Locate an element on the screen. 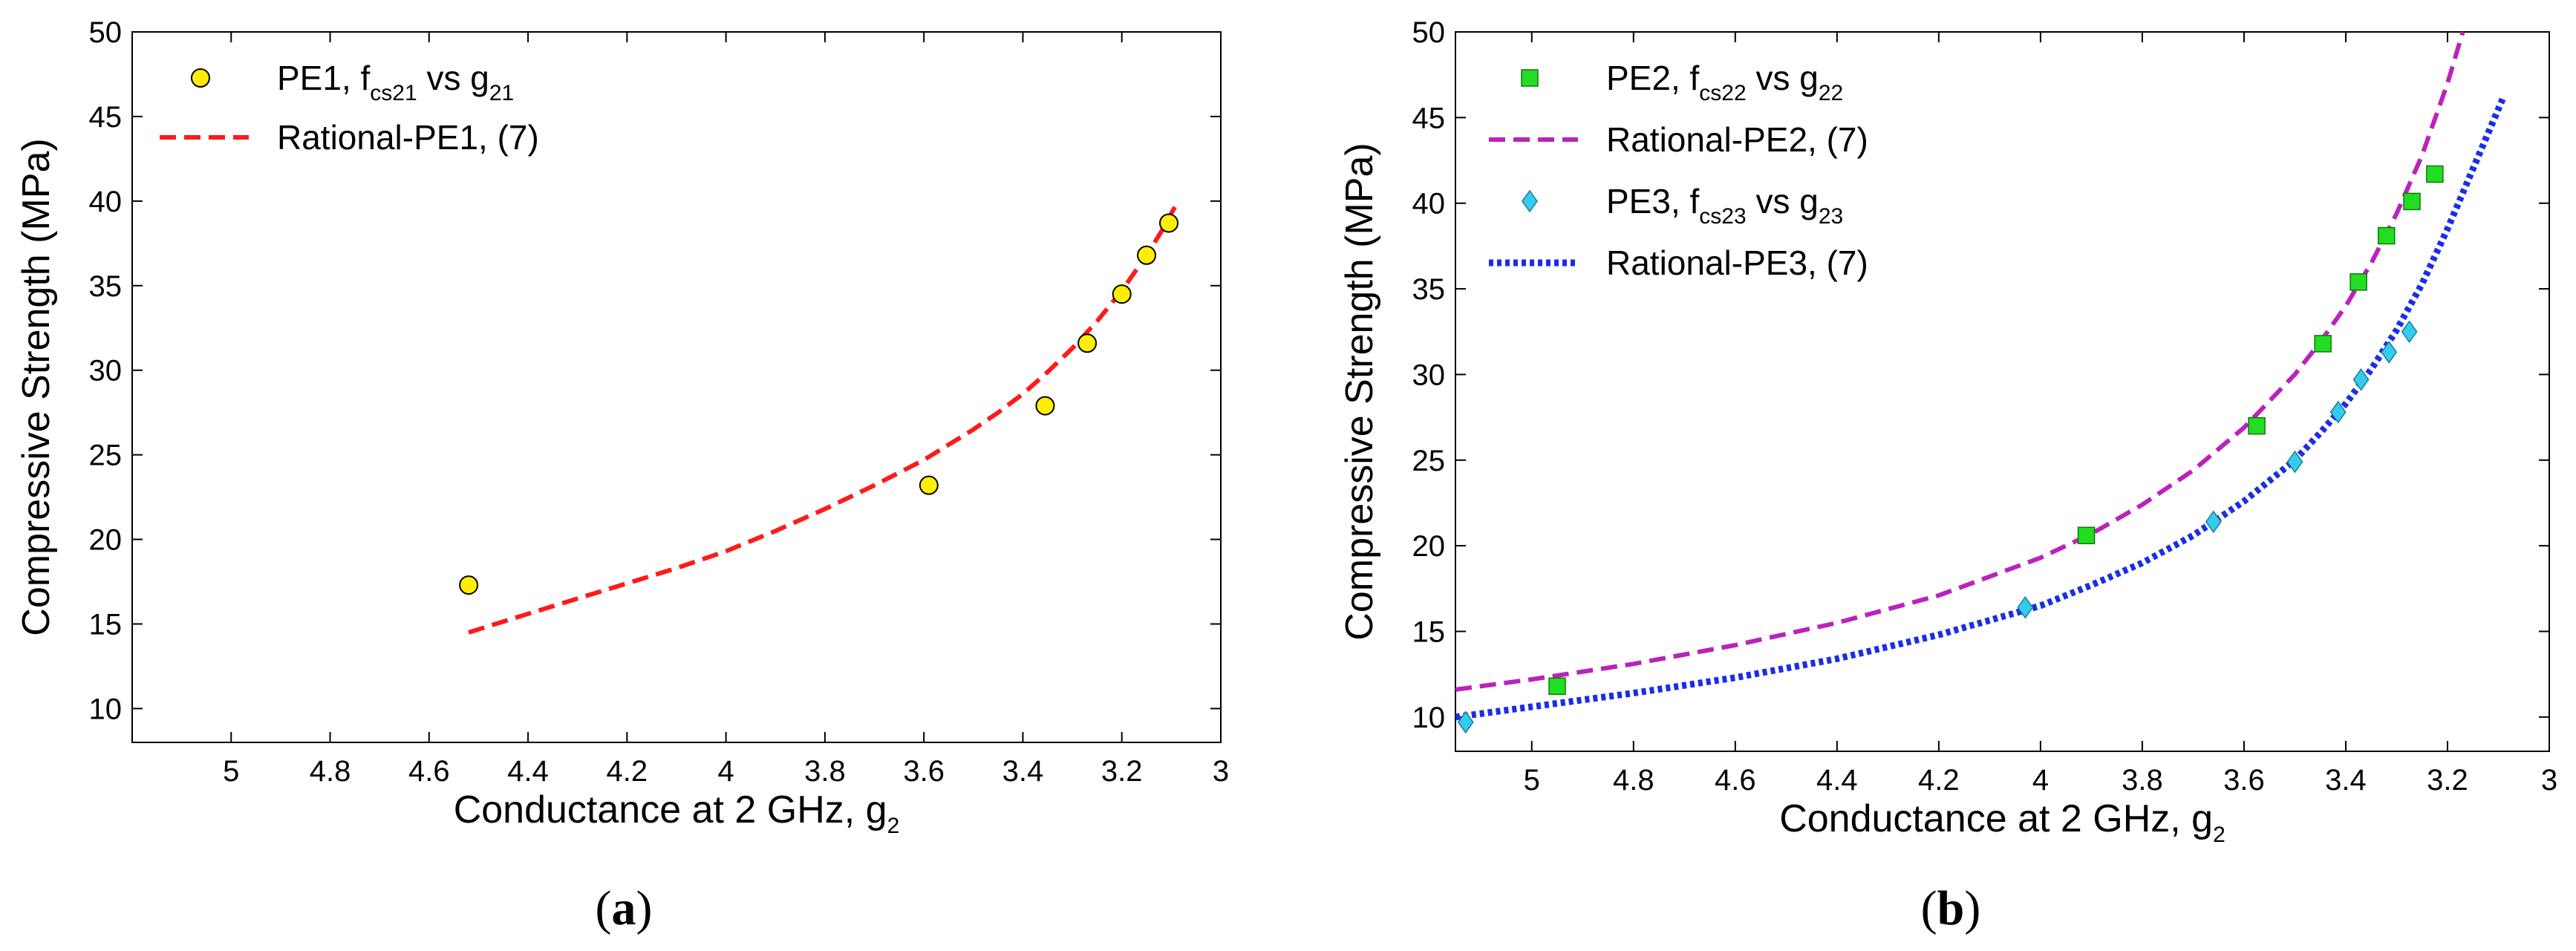 Image resolution: width=2576 pixels, height=951 pixels. legend-label-subscript: cs22 is located at coordinates (1722, 93).